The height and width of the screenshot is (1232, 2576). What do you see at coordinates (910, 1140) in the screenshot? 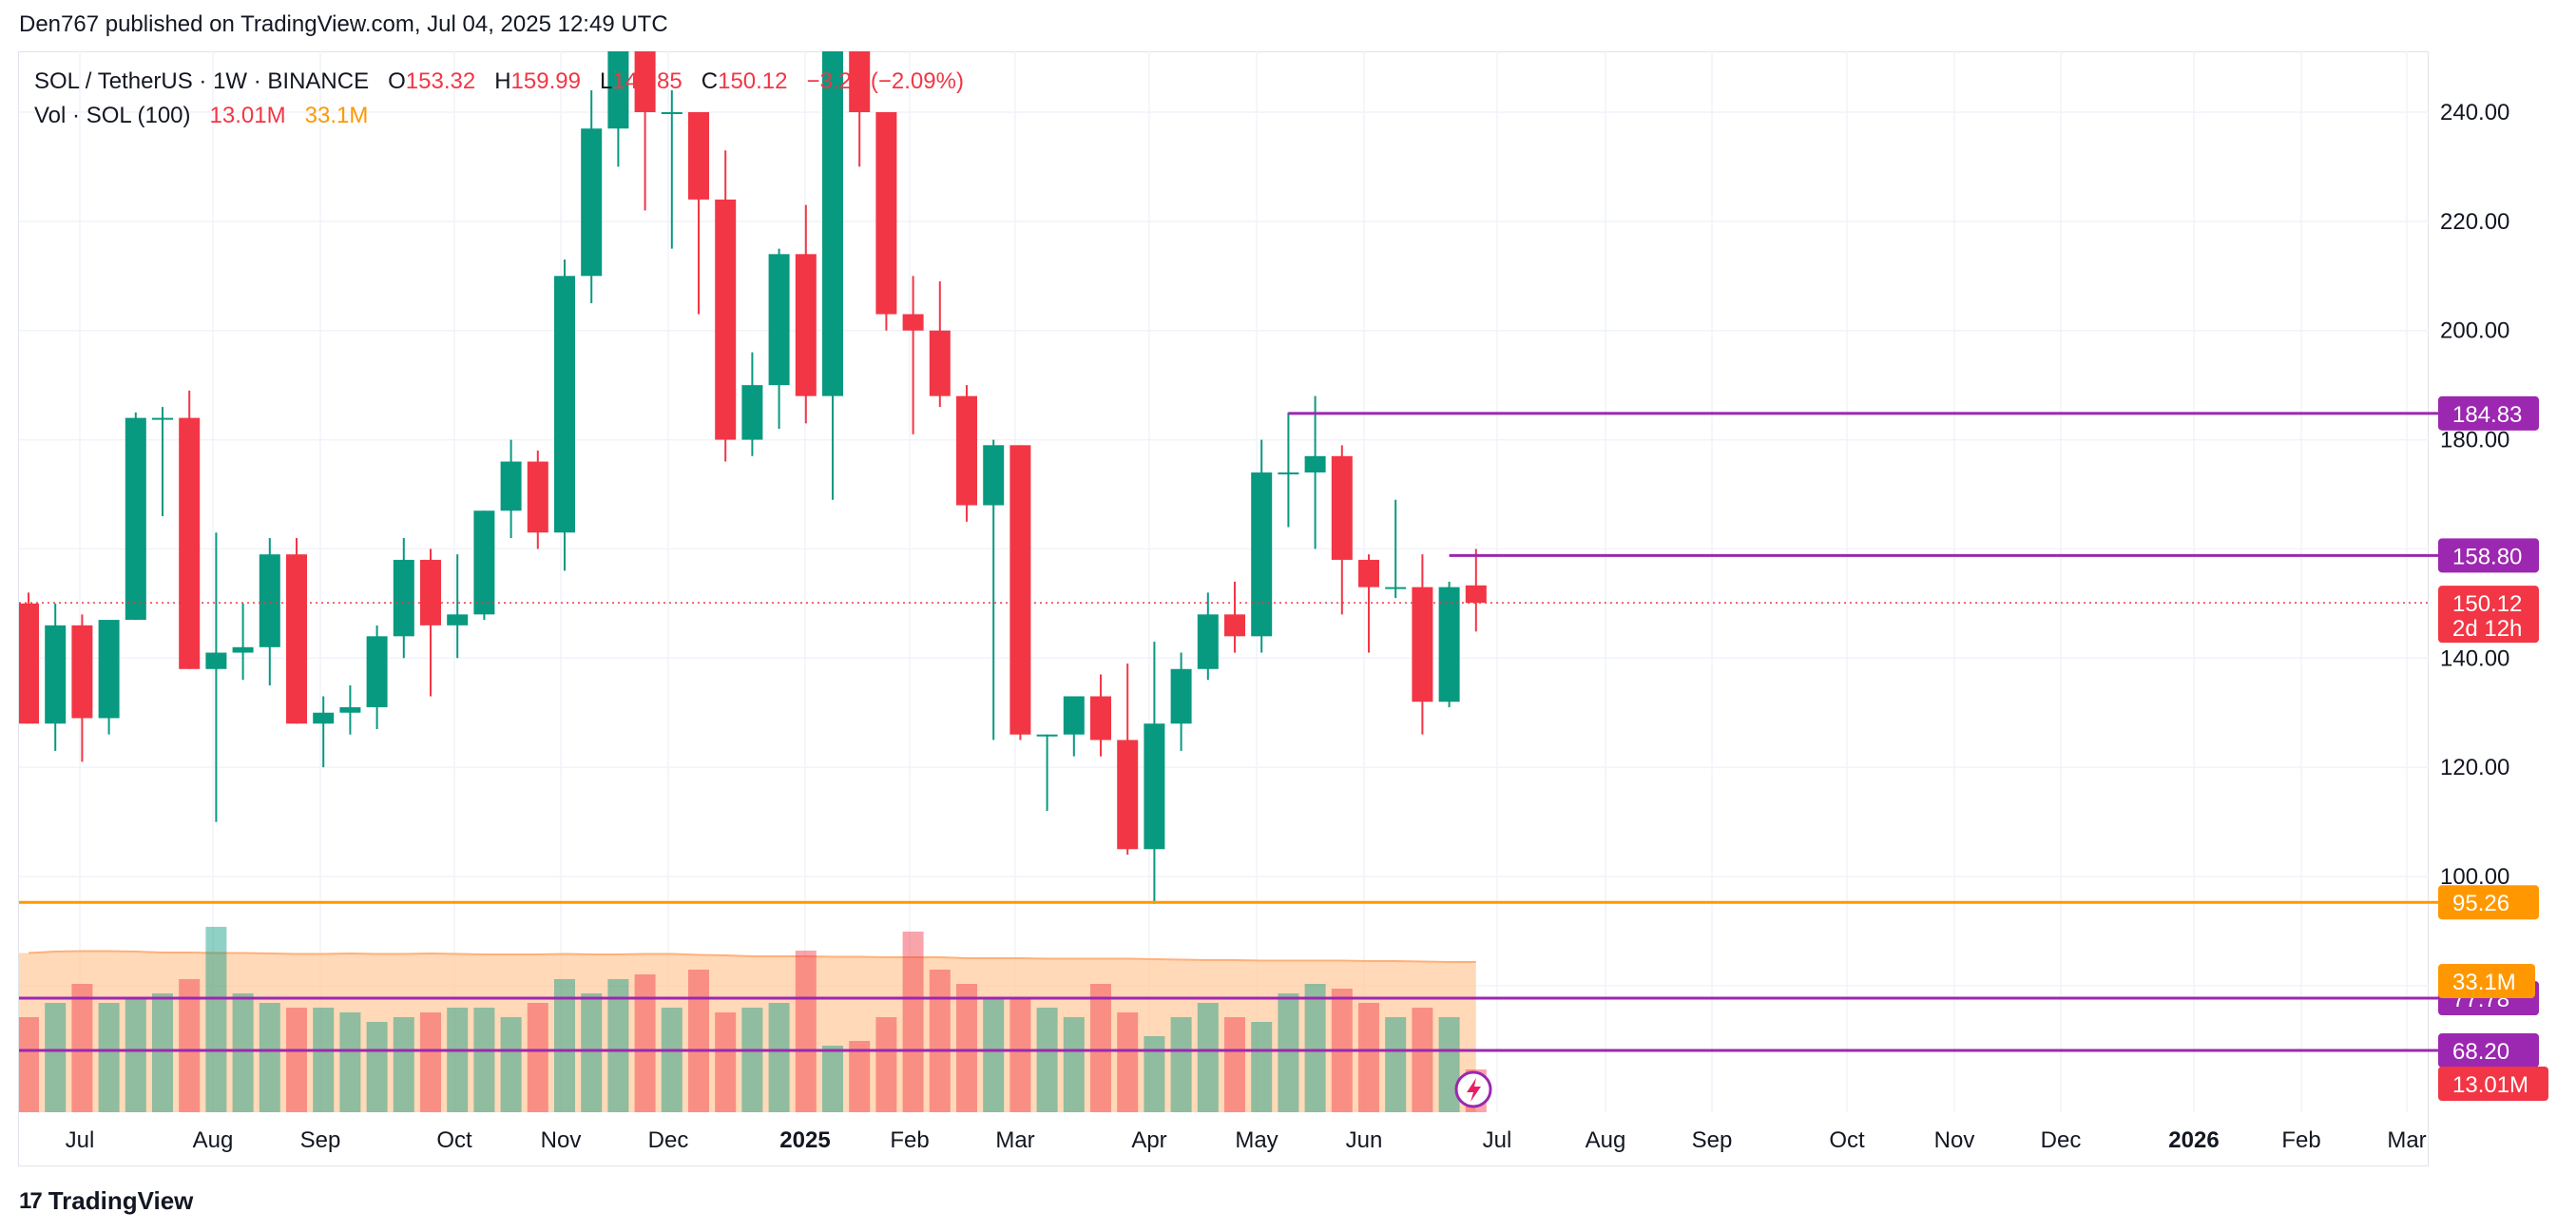
I see `x-tick-label: Feb` at bounding box center [910, 1140].